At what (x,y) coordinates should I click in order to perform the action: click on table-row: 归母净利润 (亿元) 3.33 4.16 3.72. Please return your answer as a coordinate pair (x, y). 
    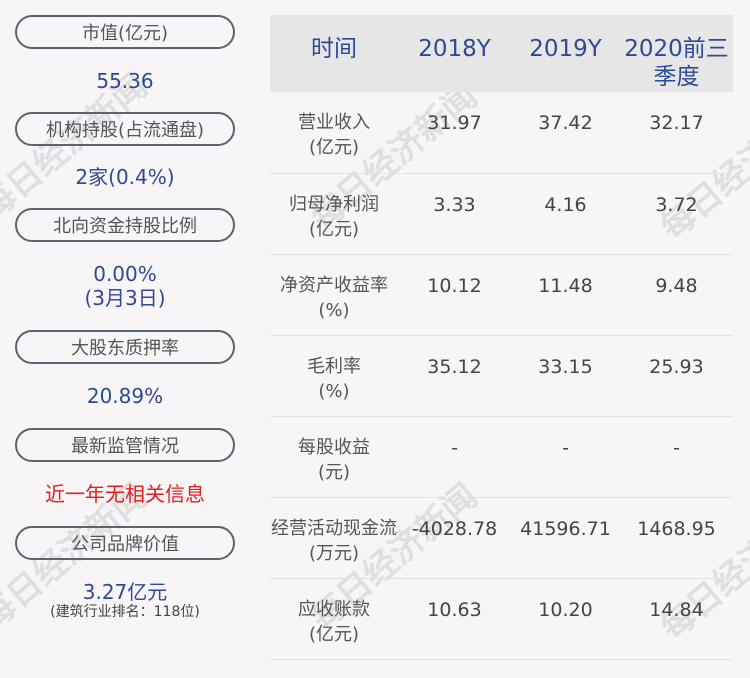
    Looking at the image, I should click on (501, 214).